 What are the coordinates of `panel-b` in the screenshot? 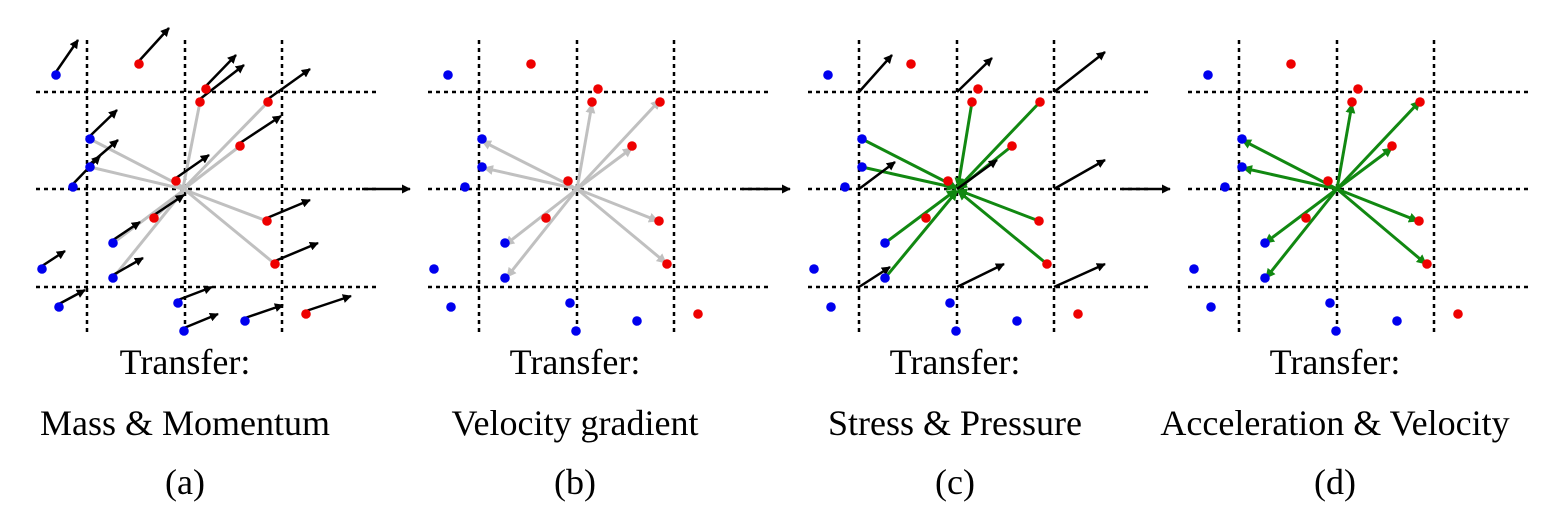 It's located at (600, 188).